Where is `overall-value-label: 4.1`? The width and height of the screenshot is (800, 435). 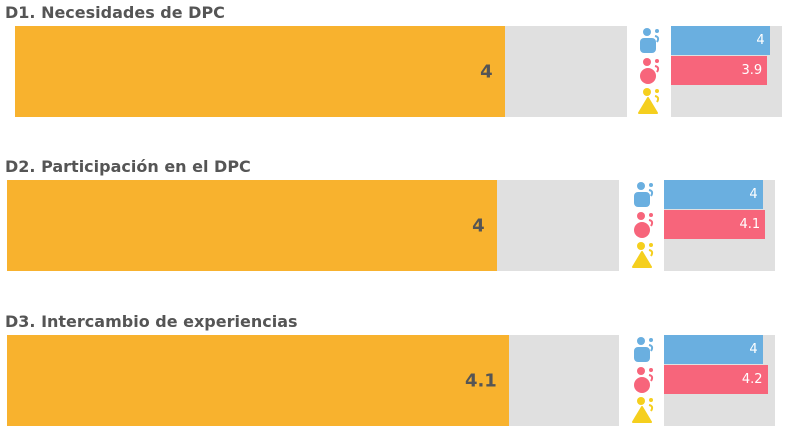
overall-value-label: 4.1 is located at coordinates (480, 380).